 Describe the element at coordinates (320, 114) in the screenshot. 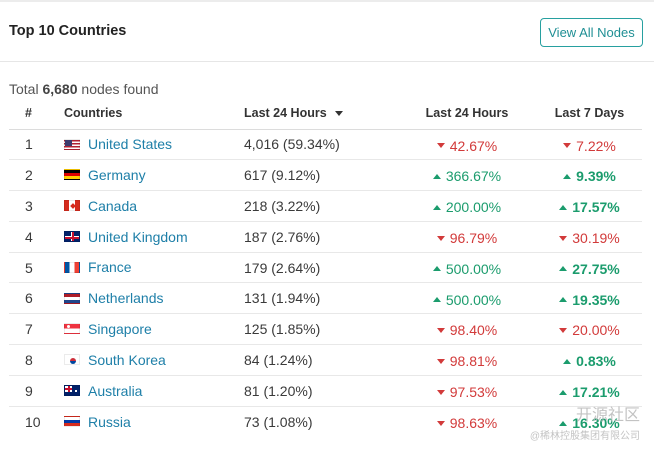

I see `column-last-24-hours-nodes: Last 24 Hours` at that location.